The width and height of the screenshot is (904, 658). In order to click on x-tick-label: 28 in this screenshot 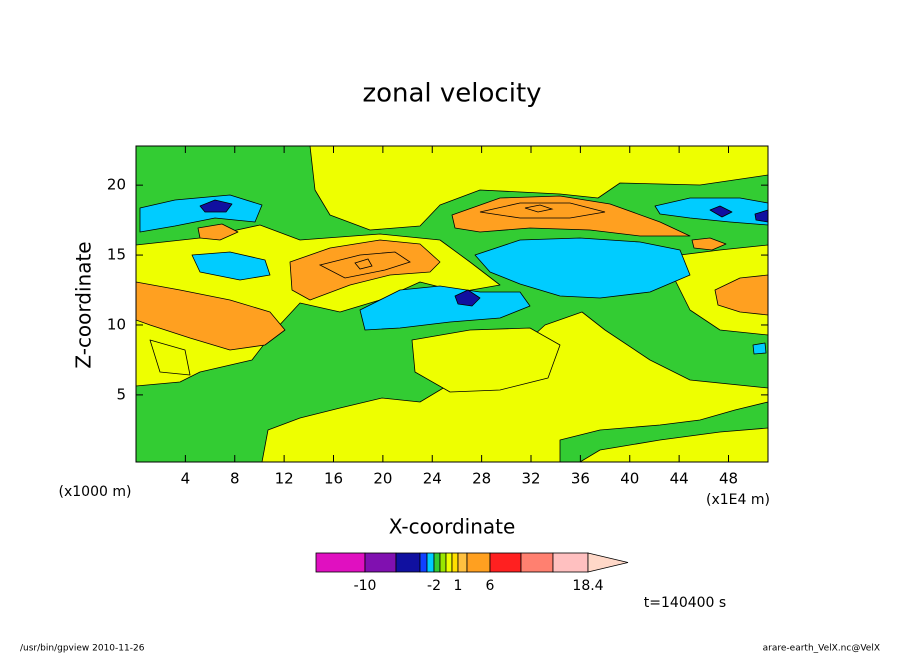, I will do `click(481, 479)`.